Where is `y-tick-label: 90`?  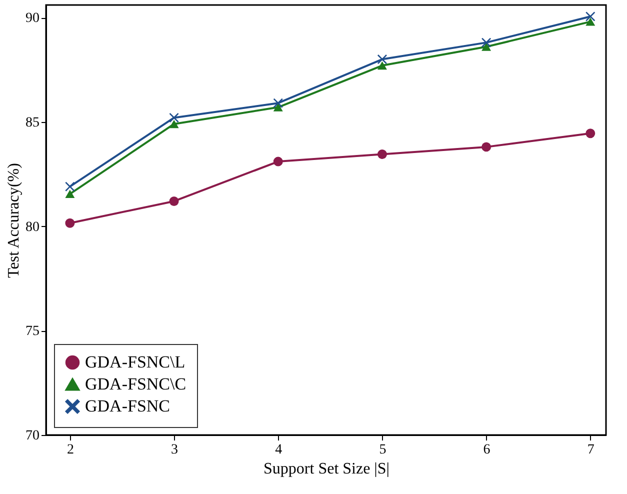
y-tick-label: 90 is located at coordinates (33, 18).